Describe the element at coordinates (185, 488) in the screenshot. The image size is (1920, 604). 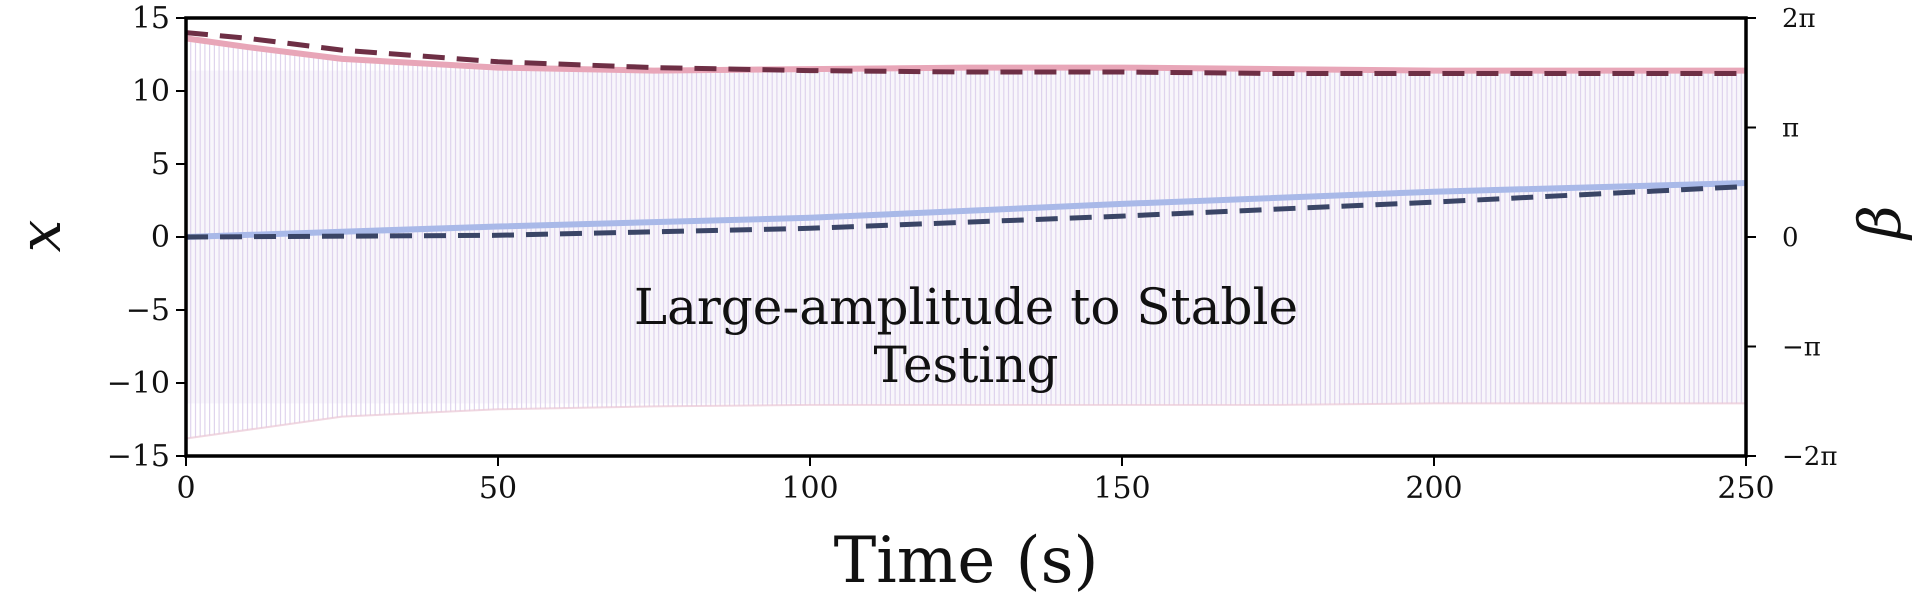
I see `x-tick-label: 0` at that location.